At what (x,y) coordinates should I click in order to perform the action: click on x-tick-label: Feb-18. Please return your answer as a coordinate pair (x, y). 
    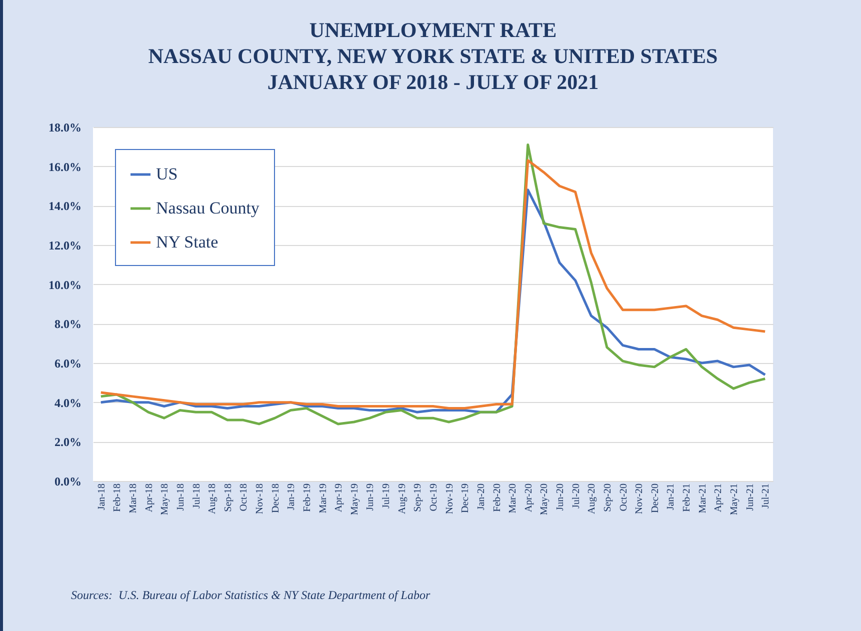
    Looking at the image, I should click on (118, 498).